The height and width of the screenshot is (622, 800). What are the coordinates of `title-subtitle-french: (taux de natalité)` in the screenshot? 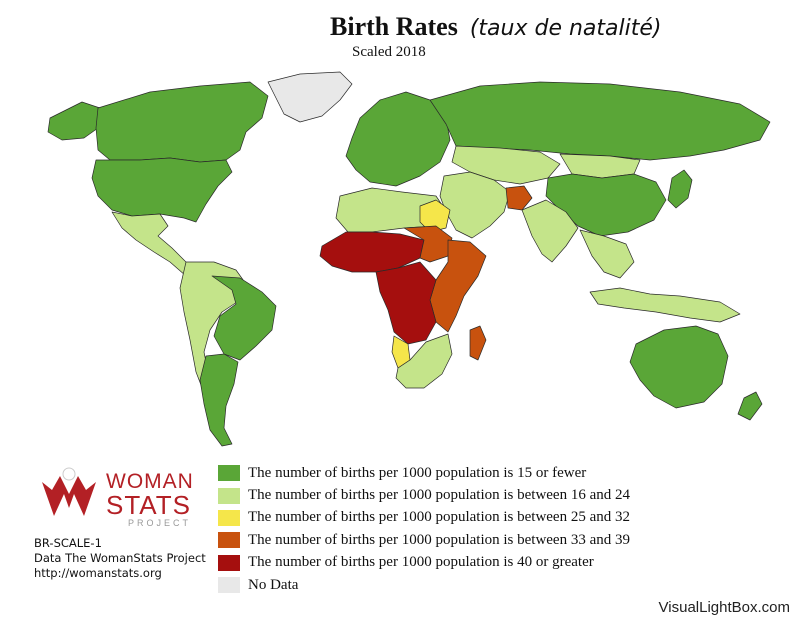 It's located at (565, 28).